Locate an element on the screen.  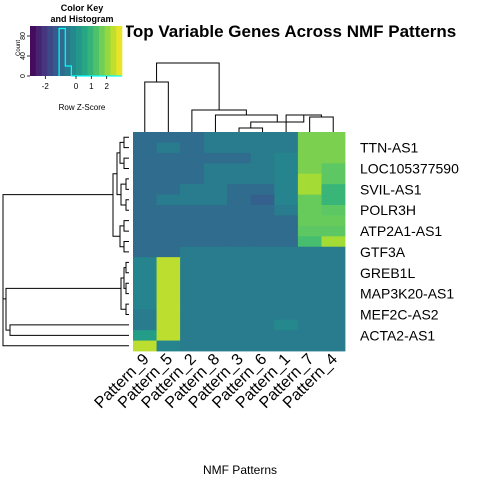
color-key-tick-label: 80 is located at coordinates (23, 36).